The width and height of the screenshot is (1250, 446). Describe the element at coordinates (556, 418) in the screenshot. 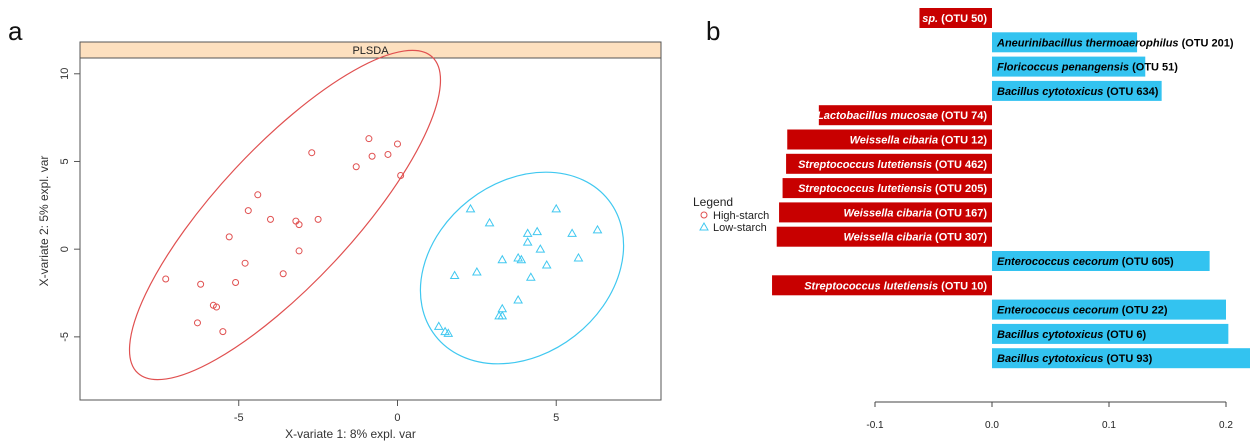

I see `x-tick-label: 5` at that location.